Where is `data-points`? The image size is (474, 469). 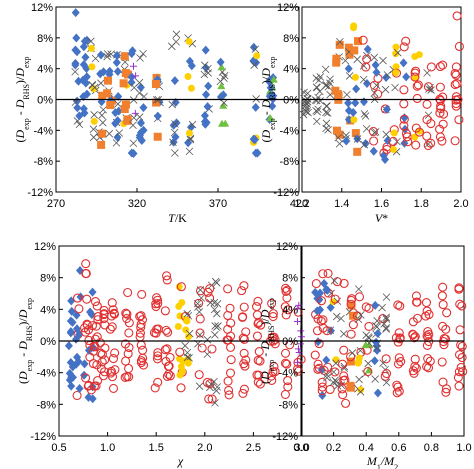 data-points is located at coordinates (381, 87).